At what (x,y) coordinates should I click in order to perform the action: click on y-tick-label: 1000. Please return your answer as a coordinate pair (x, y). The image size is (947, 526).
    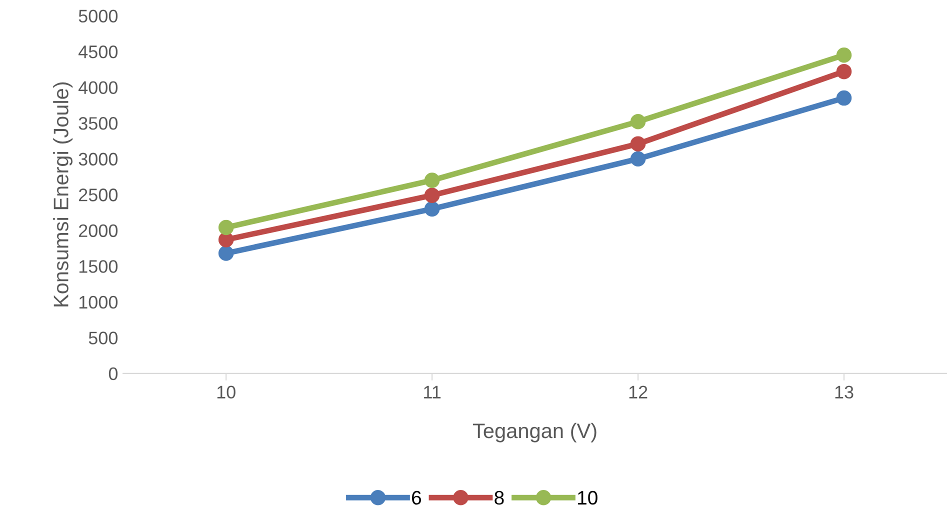
    Looking at the image, I should click on (98, 302).